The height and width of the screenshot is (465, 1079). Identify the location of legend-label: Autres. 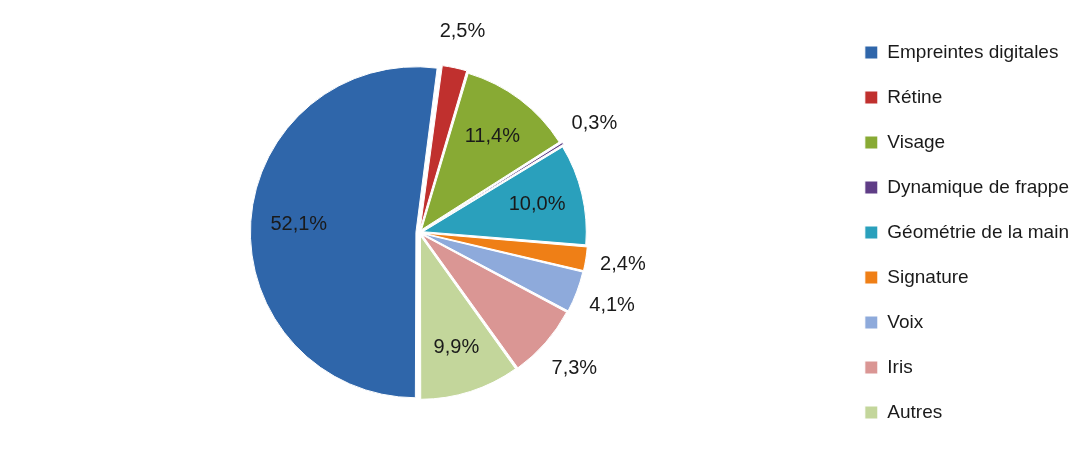
(915, 411).